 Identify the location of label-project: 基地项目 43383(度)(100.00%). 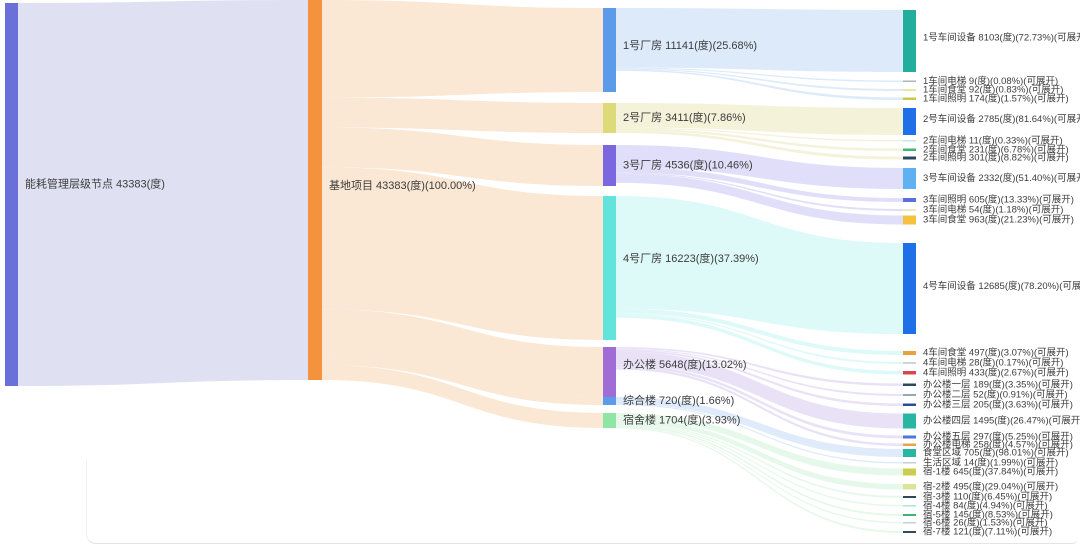
(402, 185).